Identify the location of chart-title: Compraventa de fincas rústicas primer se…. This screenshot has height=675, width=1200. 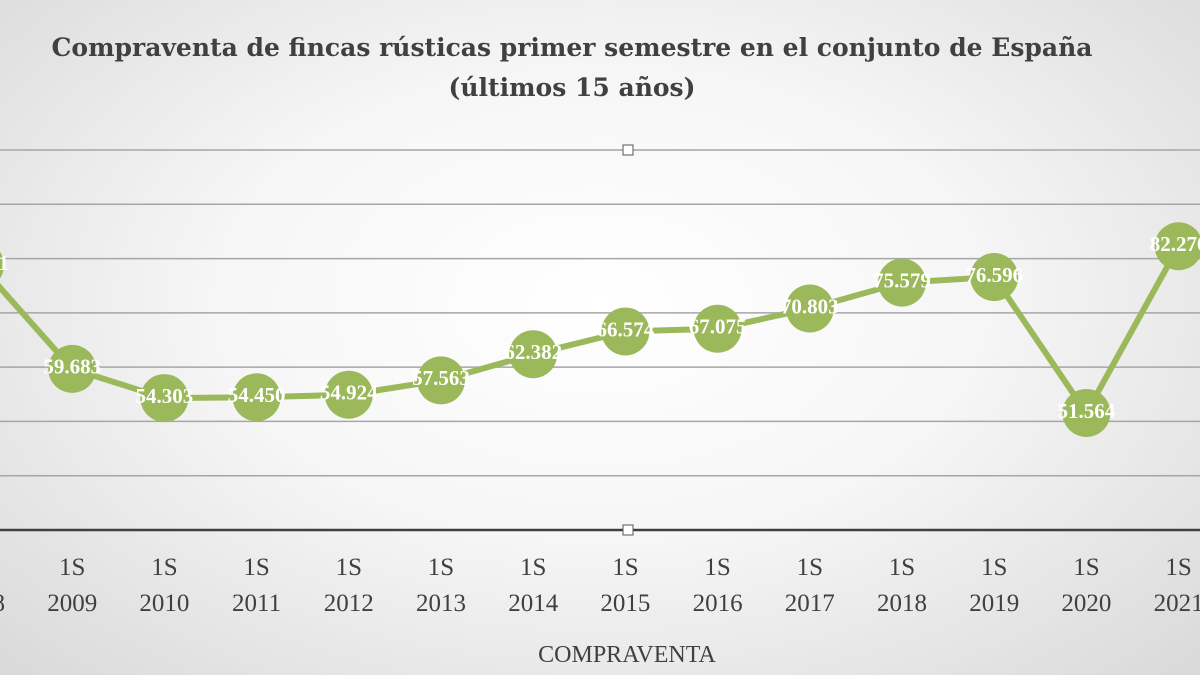
(572, 67).